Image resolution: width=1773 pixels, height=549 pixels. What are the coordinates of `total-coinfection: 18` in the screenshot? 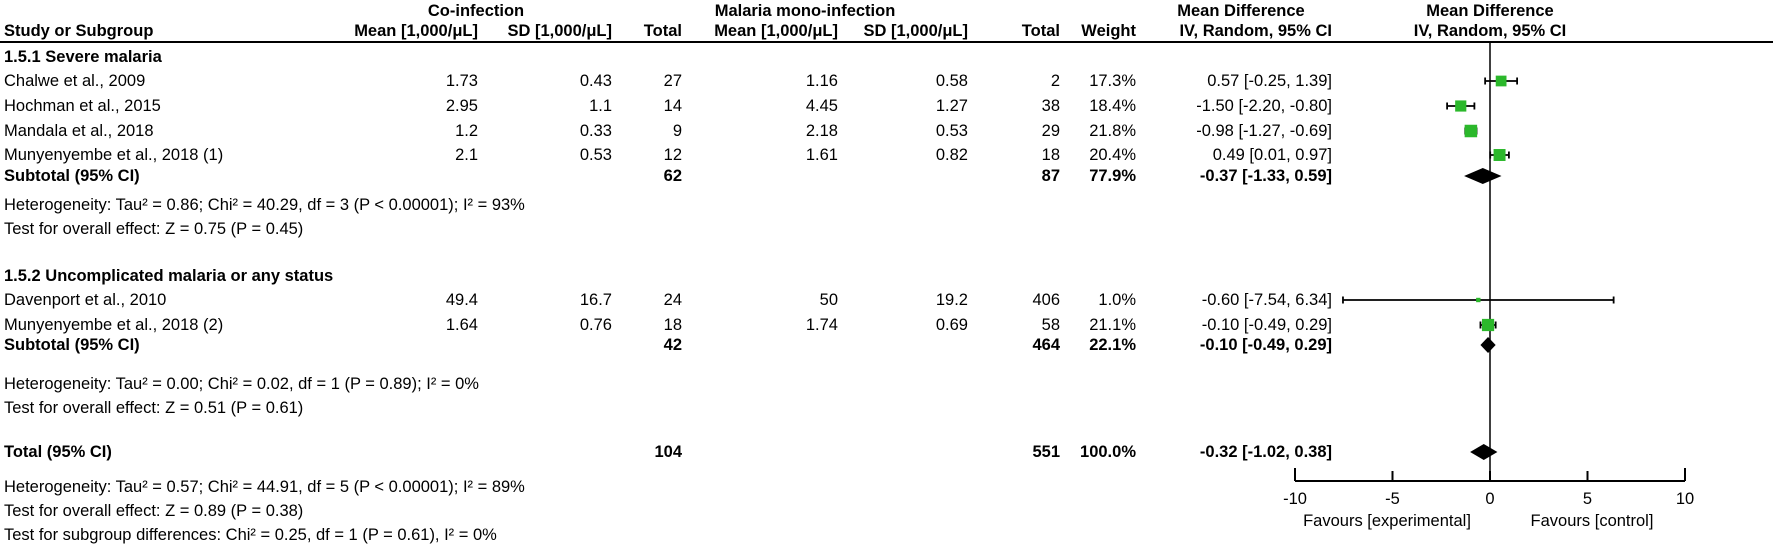 It's located at (672, 325).